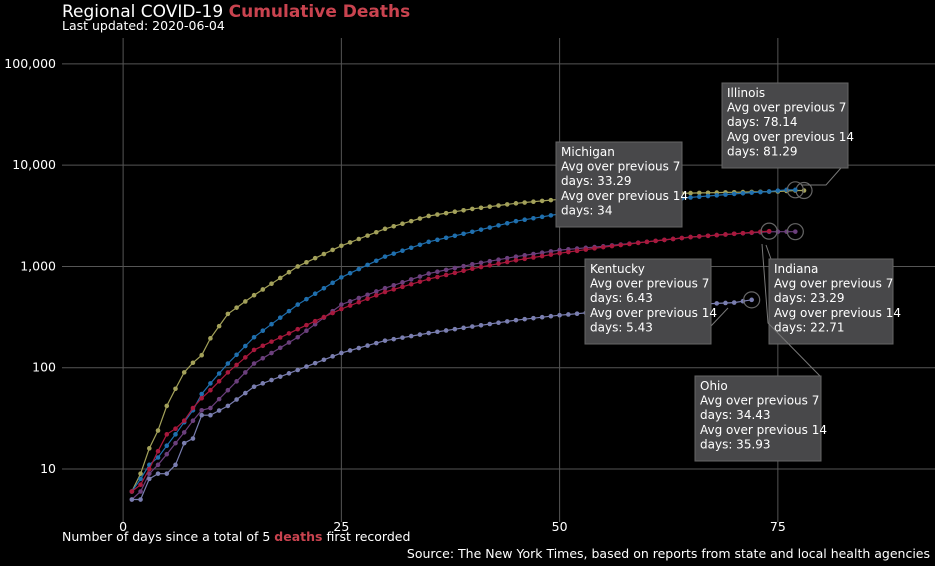 The width and height of the screenshot is (935, 566). Describe the element at coordinates (452, 526) in the screenshot. I see `x-axis-ticks: 0 25 50 75` at that location.